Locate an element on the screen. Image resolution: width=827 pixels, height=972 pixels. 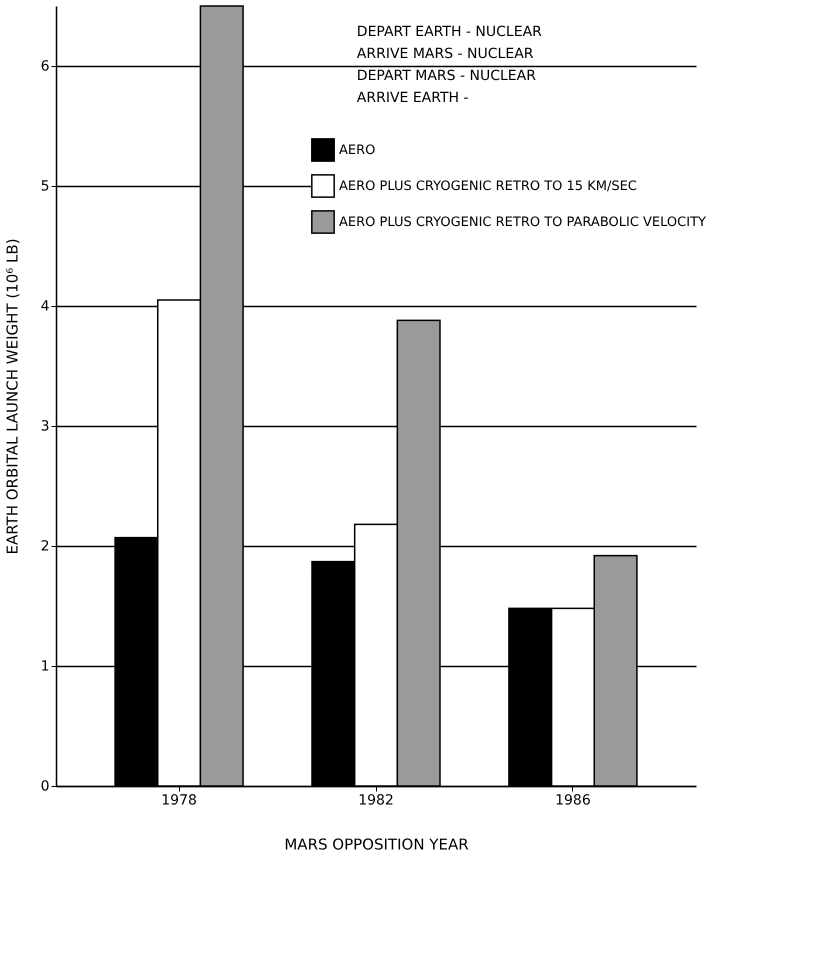
y-tick-label: 2 is located at coordinates (45, 546).